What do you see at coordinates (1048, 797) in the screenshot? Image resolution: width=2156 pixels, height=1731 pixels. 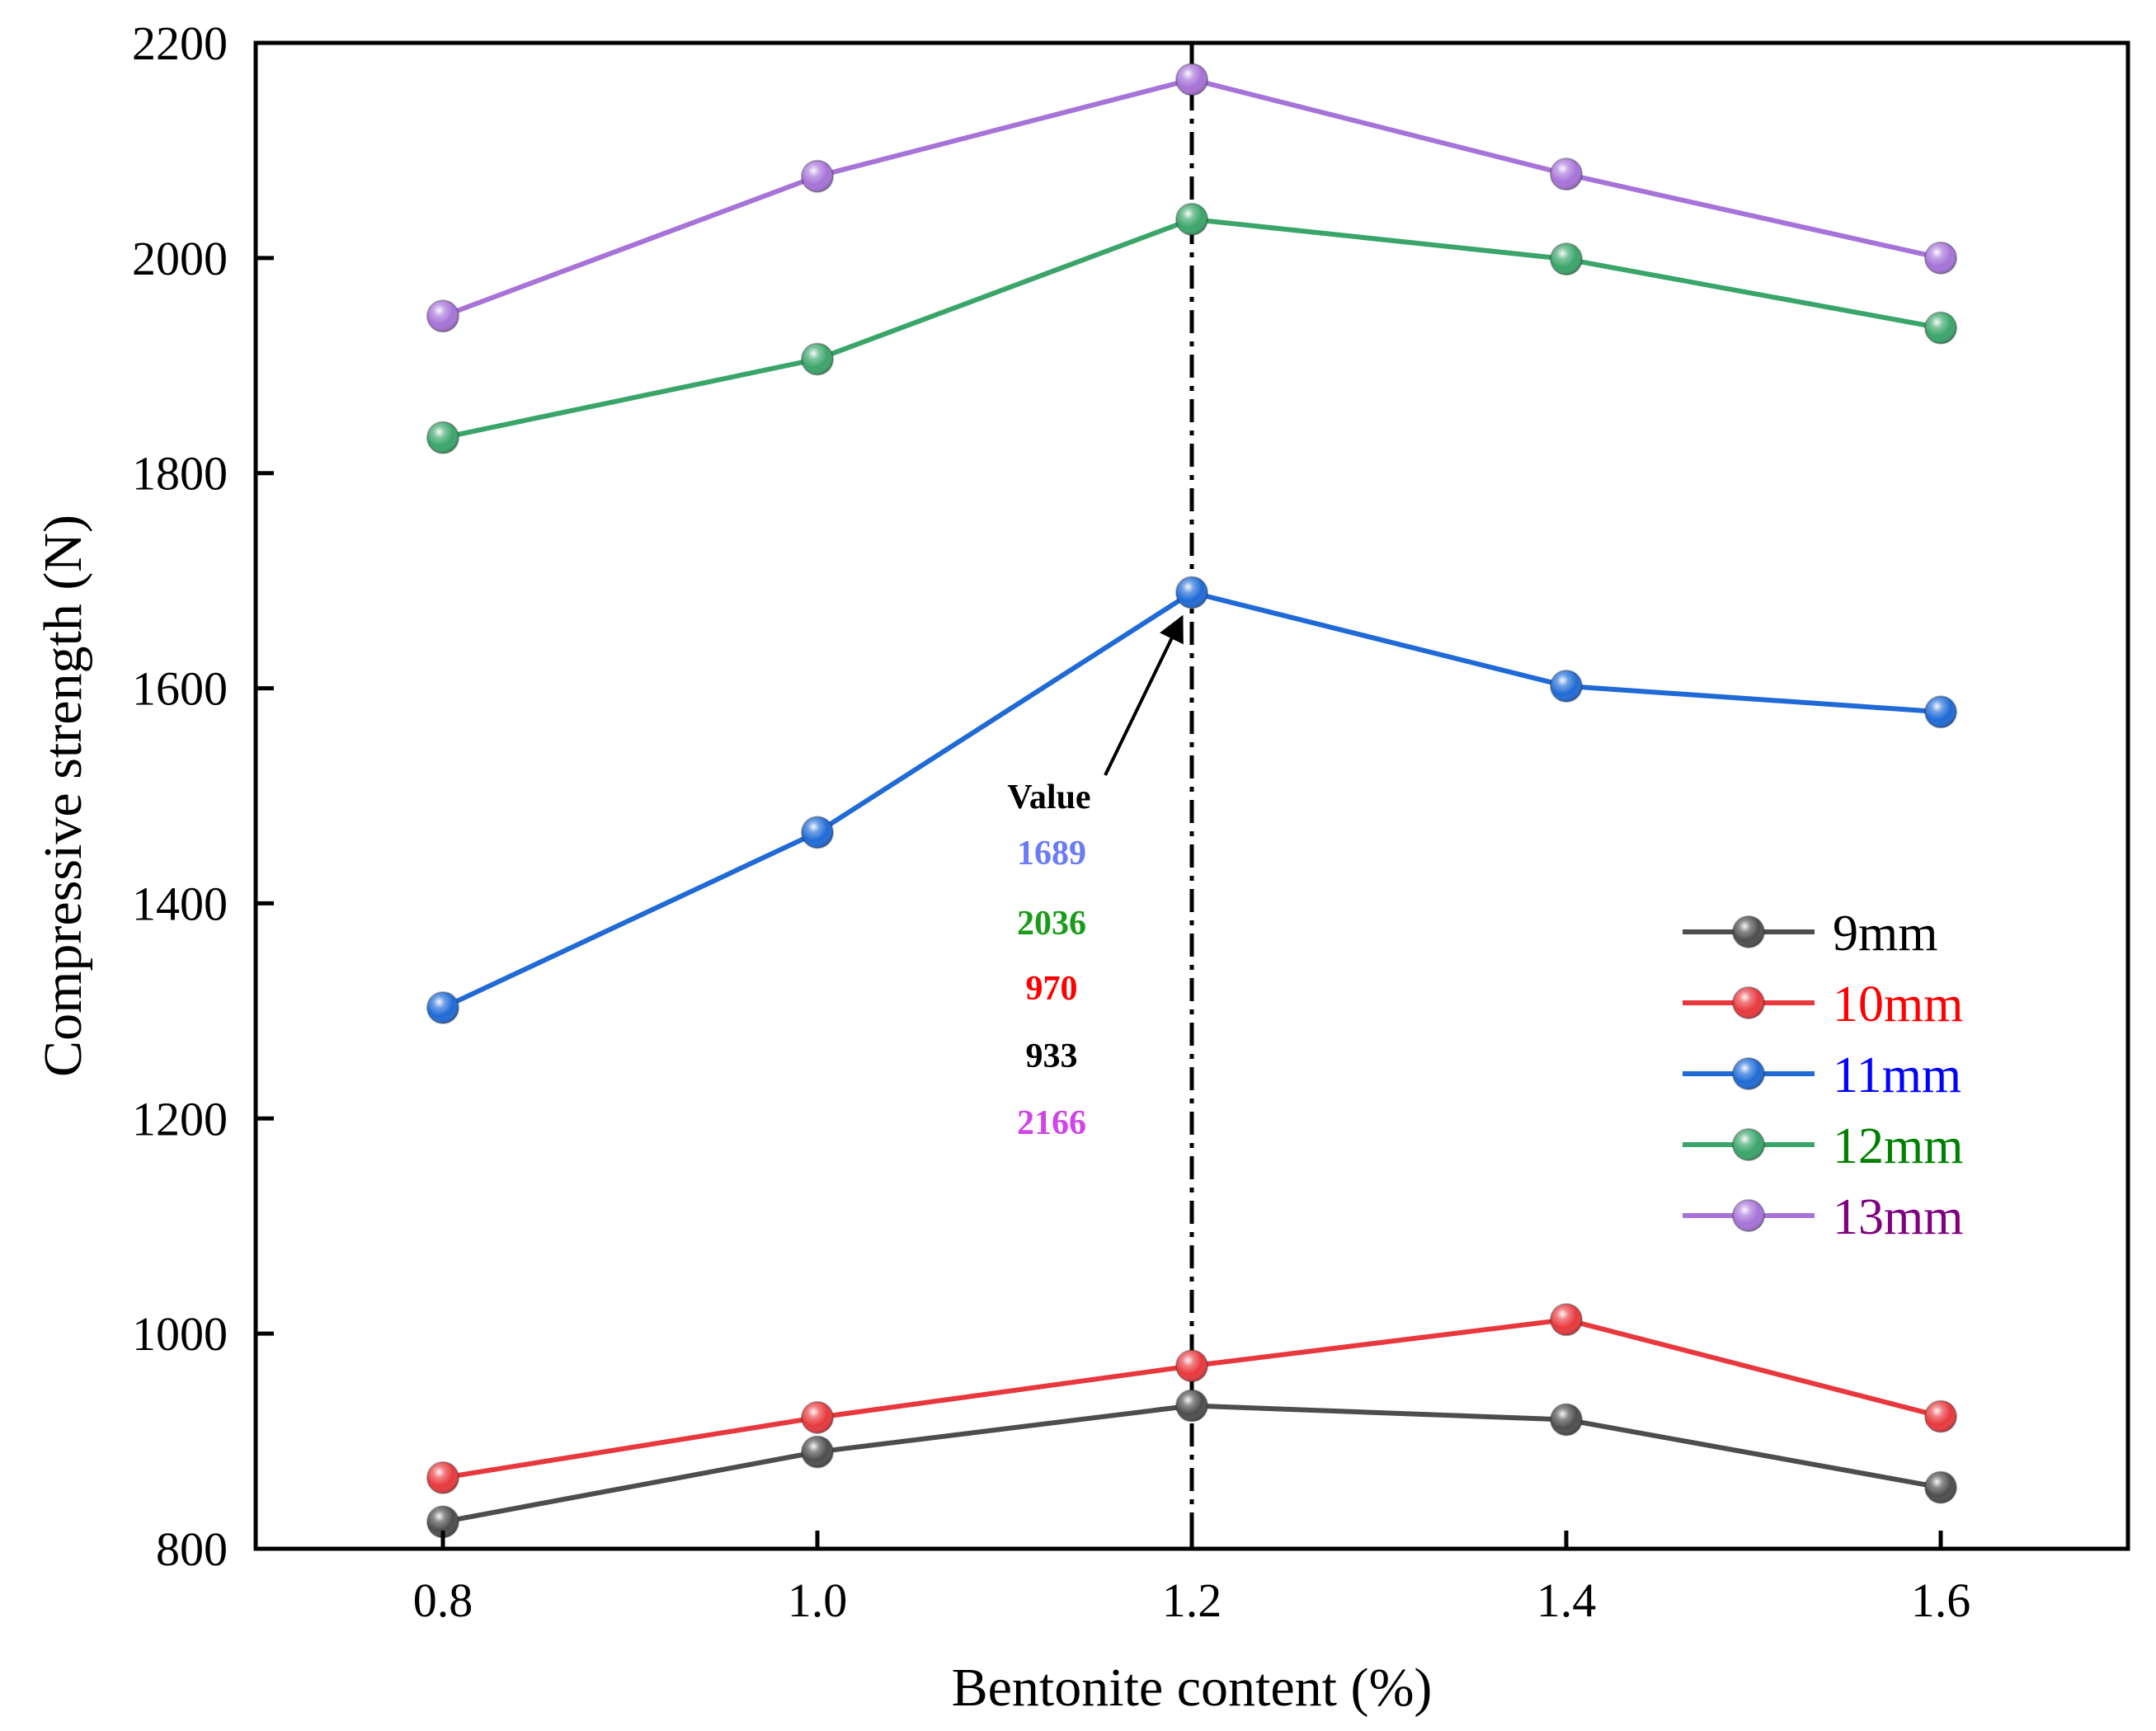 I see `annotation-title: Value` at bounding box center [1048, 797].